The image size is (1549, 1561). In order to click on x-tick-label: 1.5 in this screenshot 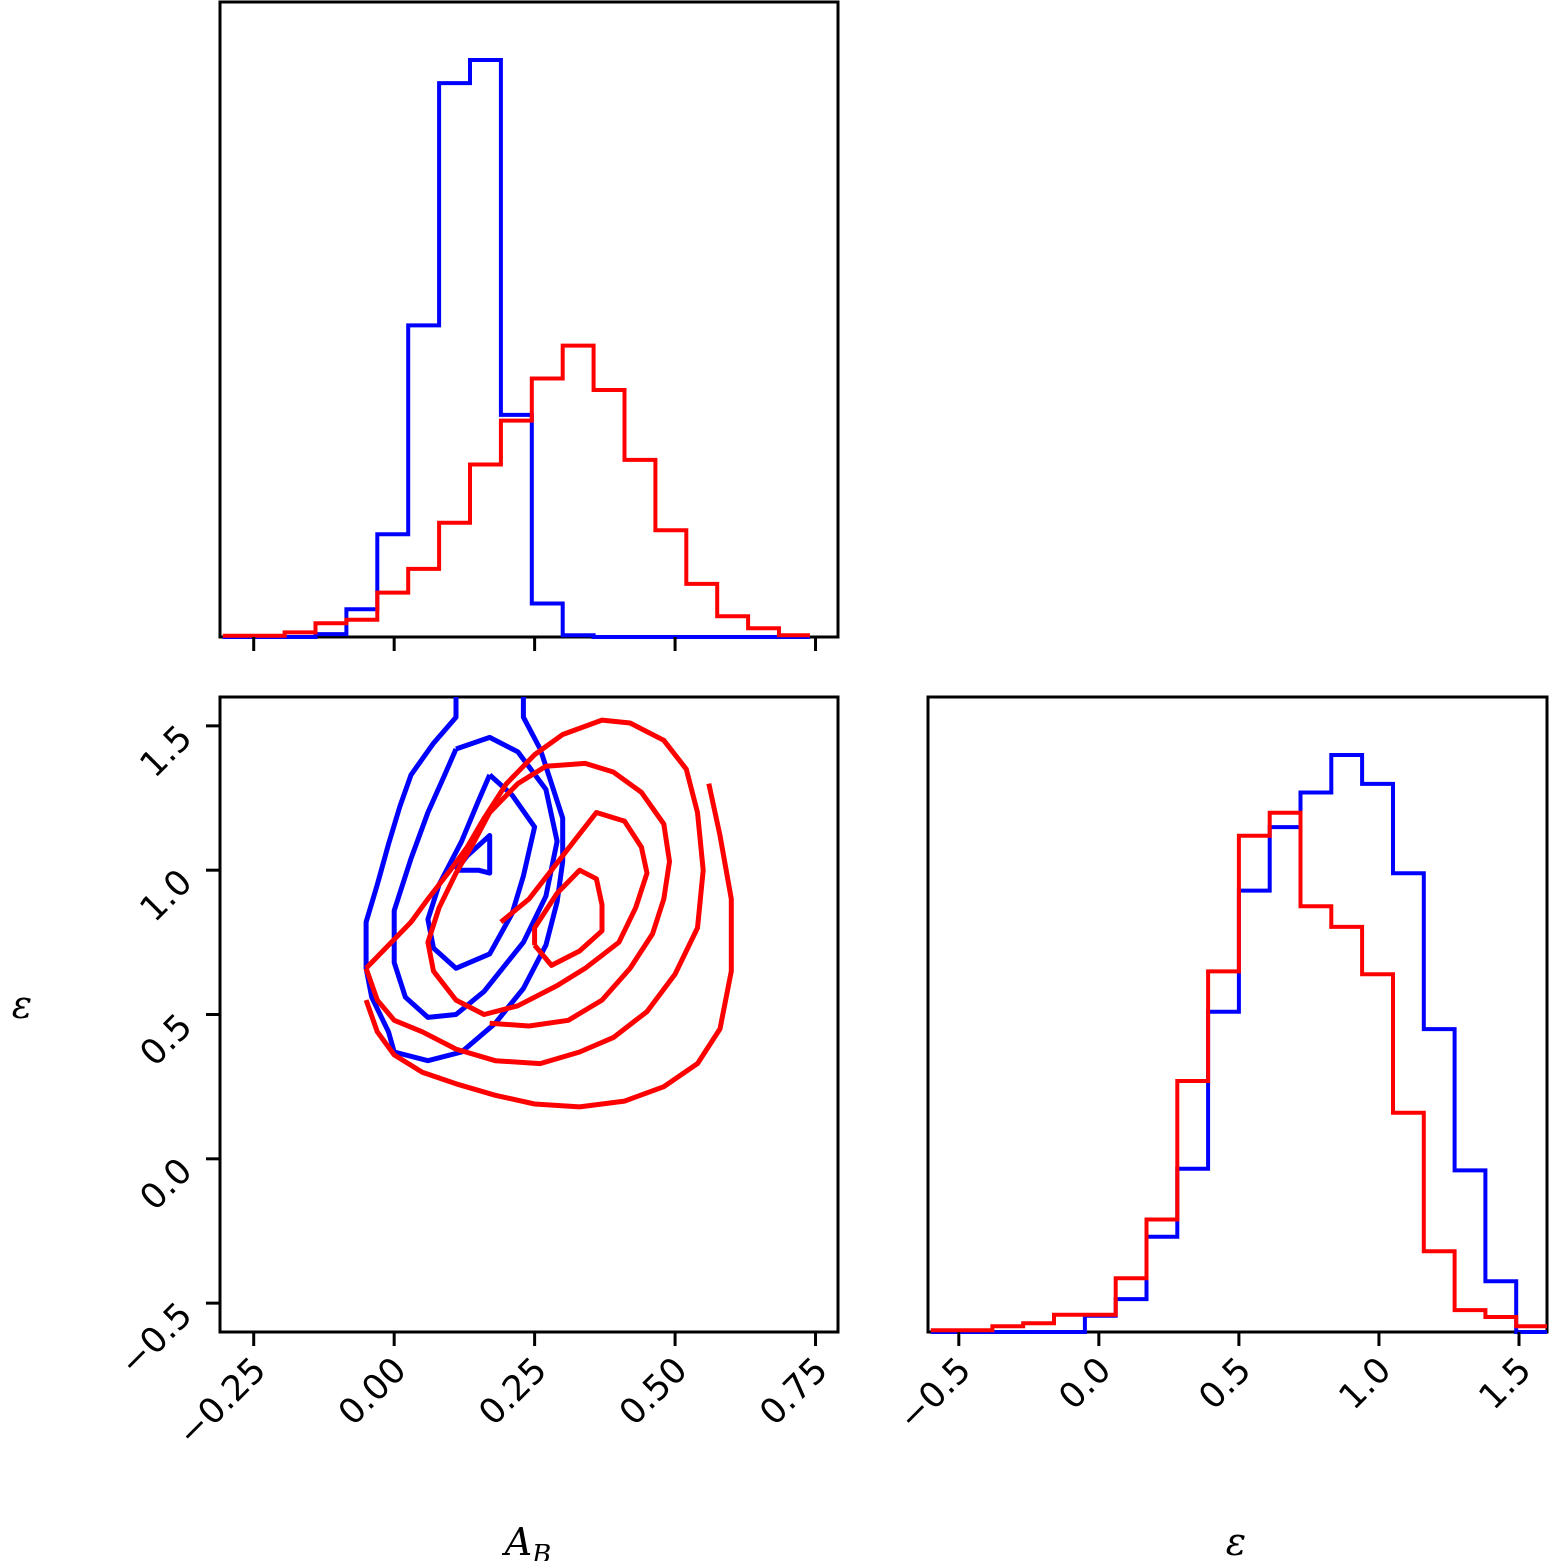, I will do `click(1506, 1384)`.